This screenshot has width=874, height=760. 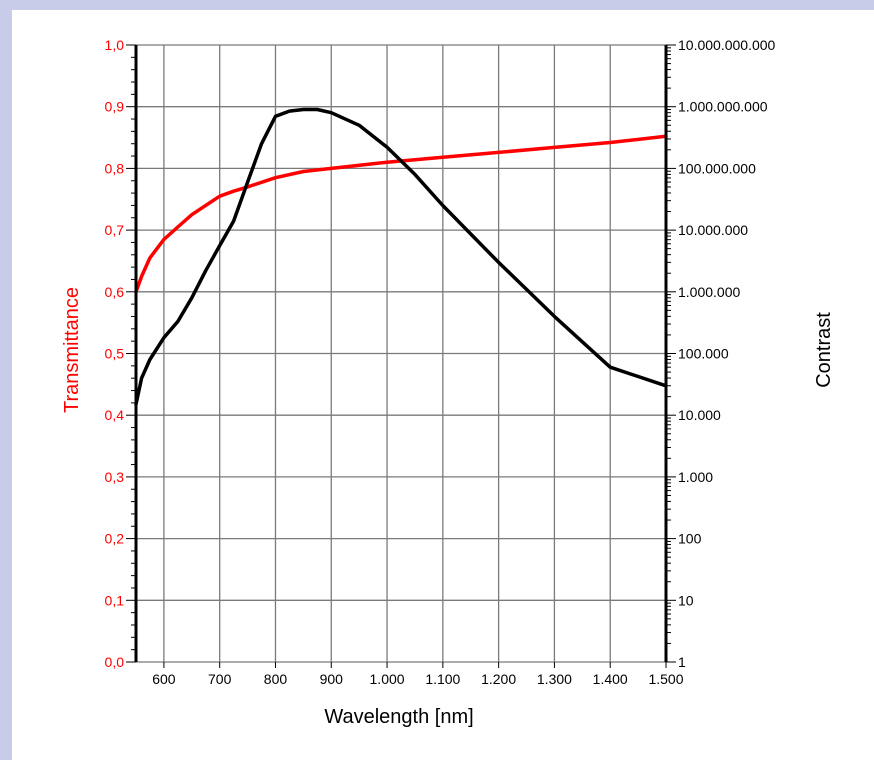 What do you see at coordinates (115, 292) in the screenshot?
I see `left-tick-label: 0,6` at bounding box center [115, 292].